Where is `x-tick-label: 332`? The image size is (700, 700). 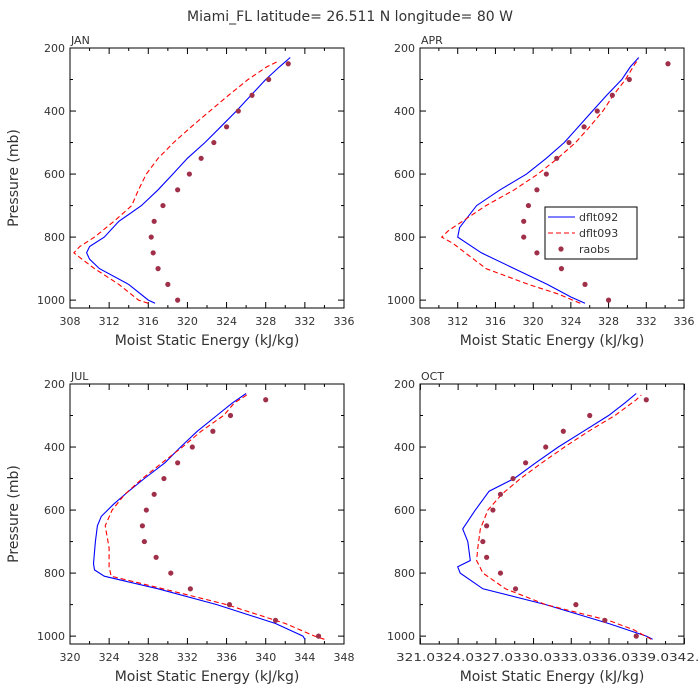 x-tick-label: 332 is located at coordinates (304, 321).